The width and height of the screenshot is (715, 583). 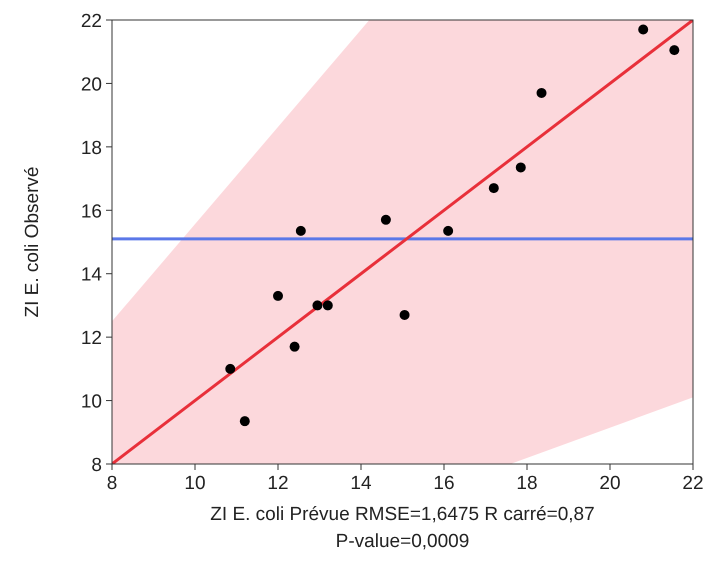 I want to click on y-tick-label: 8, so click(x=96, y=465).